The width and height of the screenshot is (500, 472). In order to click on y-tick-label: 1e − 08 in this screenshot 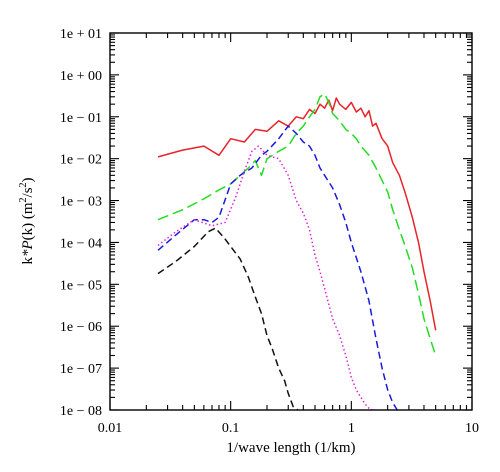, I will do `click(81, 411)`.